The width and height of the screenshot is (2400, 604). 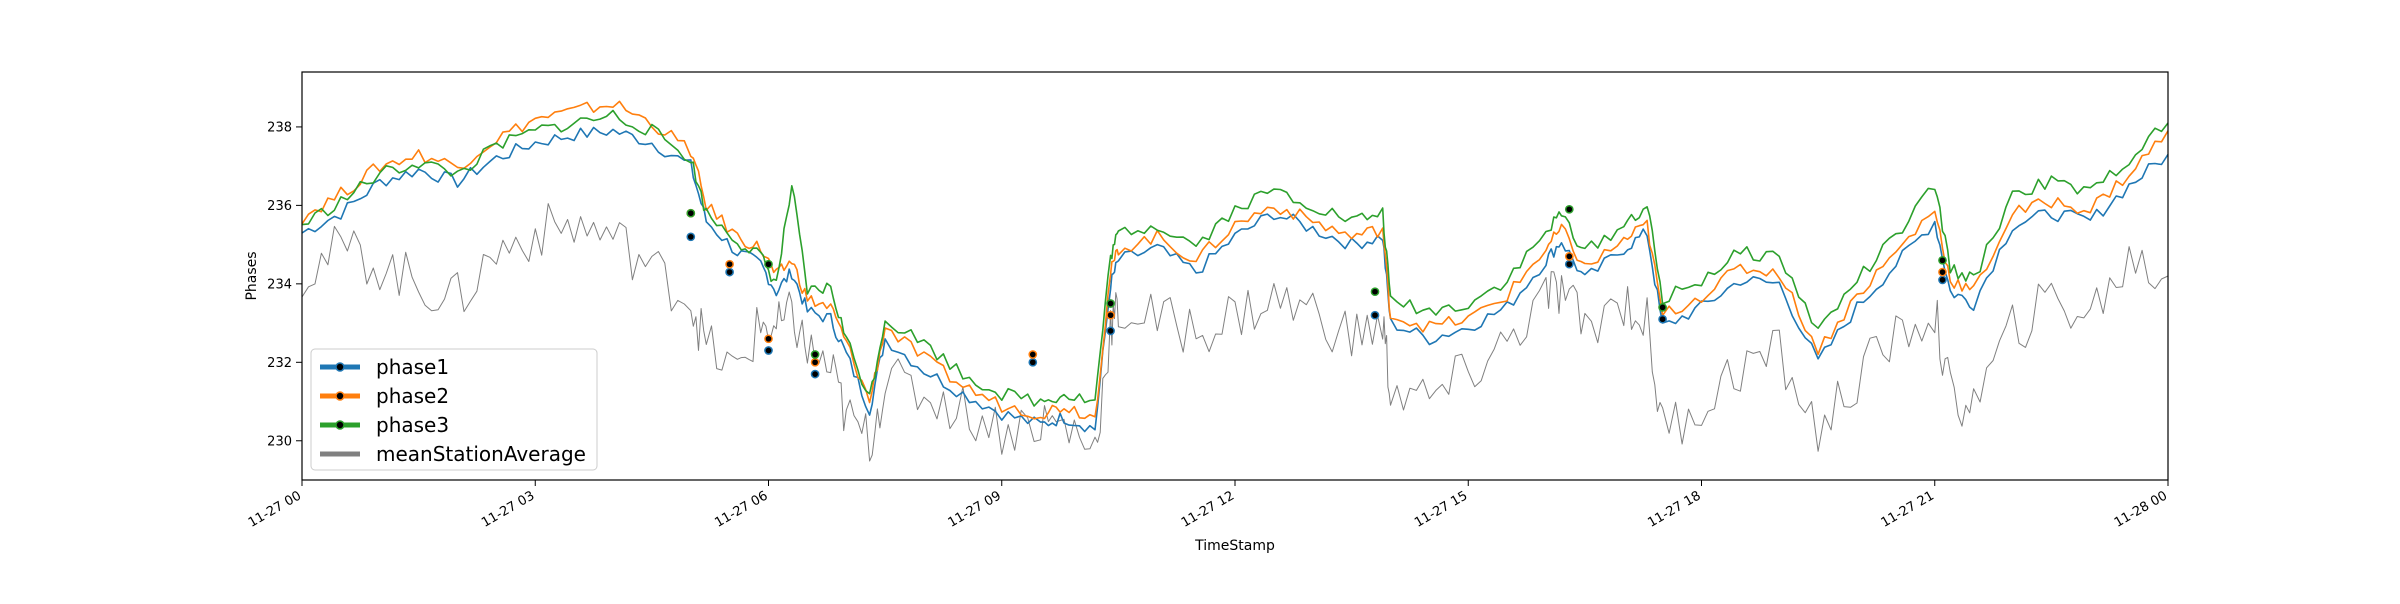 I want to click on legend-box, so click(x=454, y=409).